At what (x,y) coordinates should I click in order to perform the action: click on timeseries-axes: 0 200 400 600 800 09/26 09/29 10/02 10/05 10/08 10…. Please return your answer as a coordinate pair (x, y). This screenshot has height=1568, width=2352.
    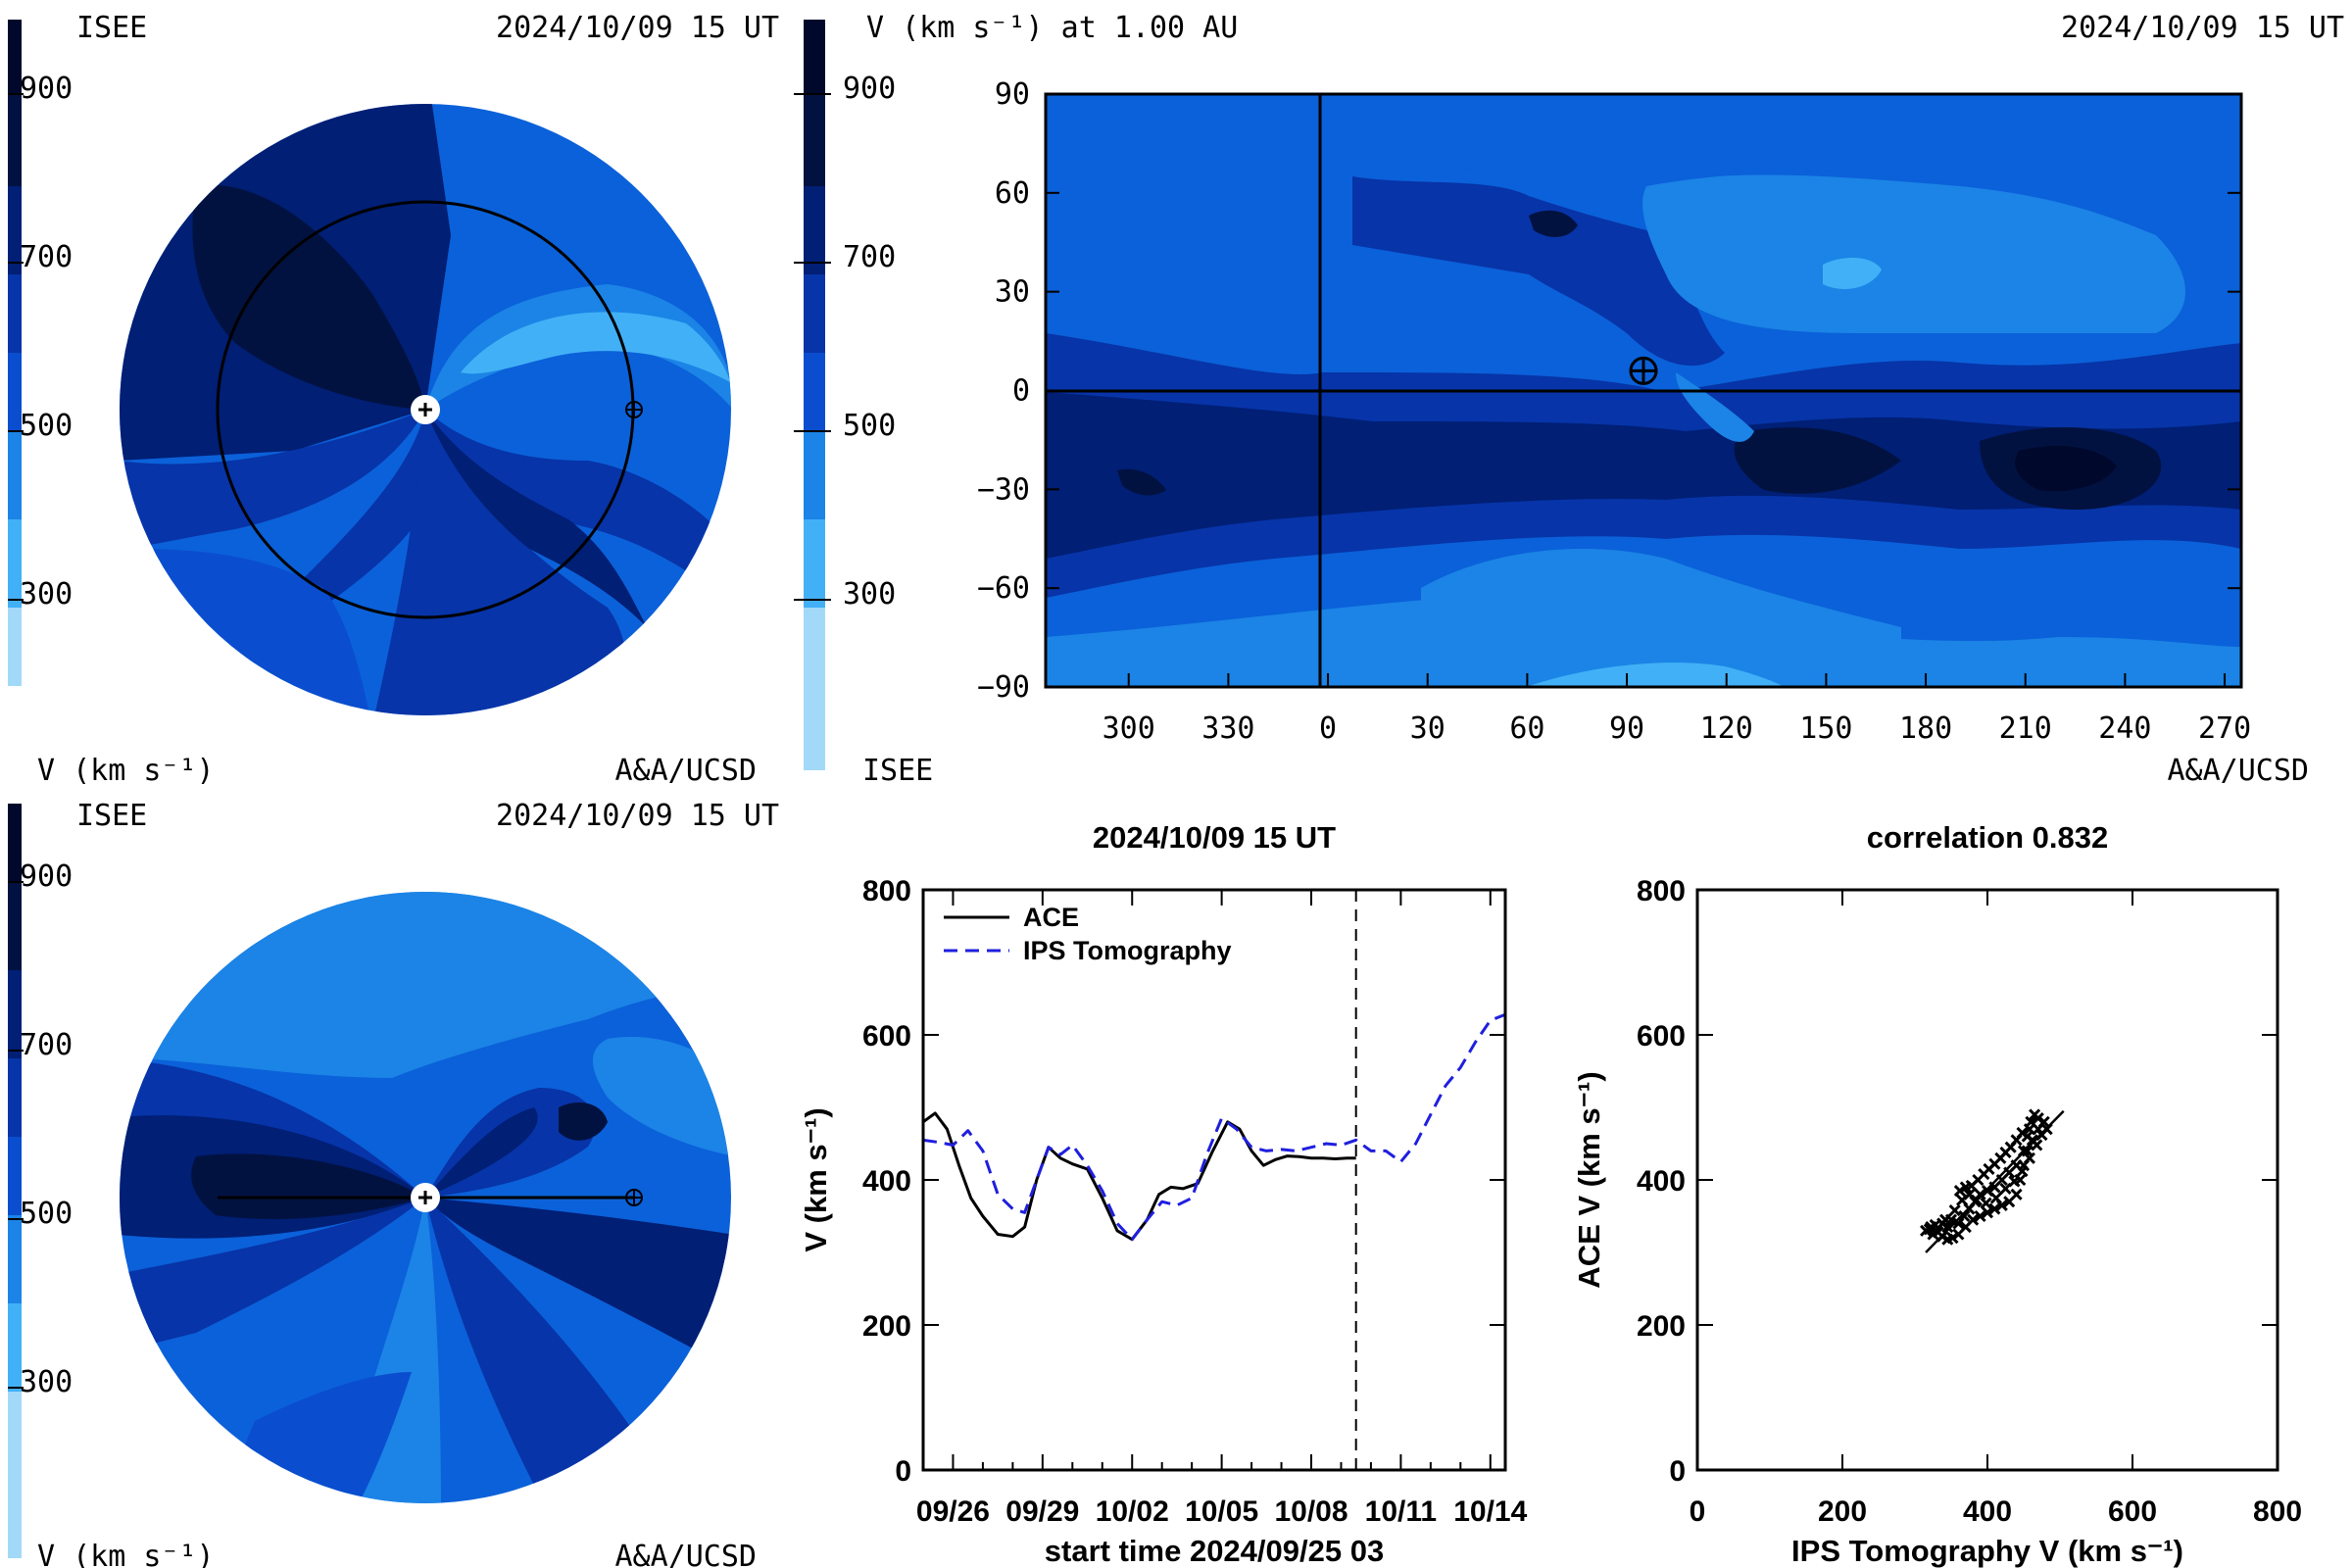
    Looking at the image, I should click on (1195, 1201).